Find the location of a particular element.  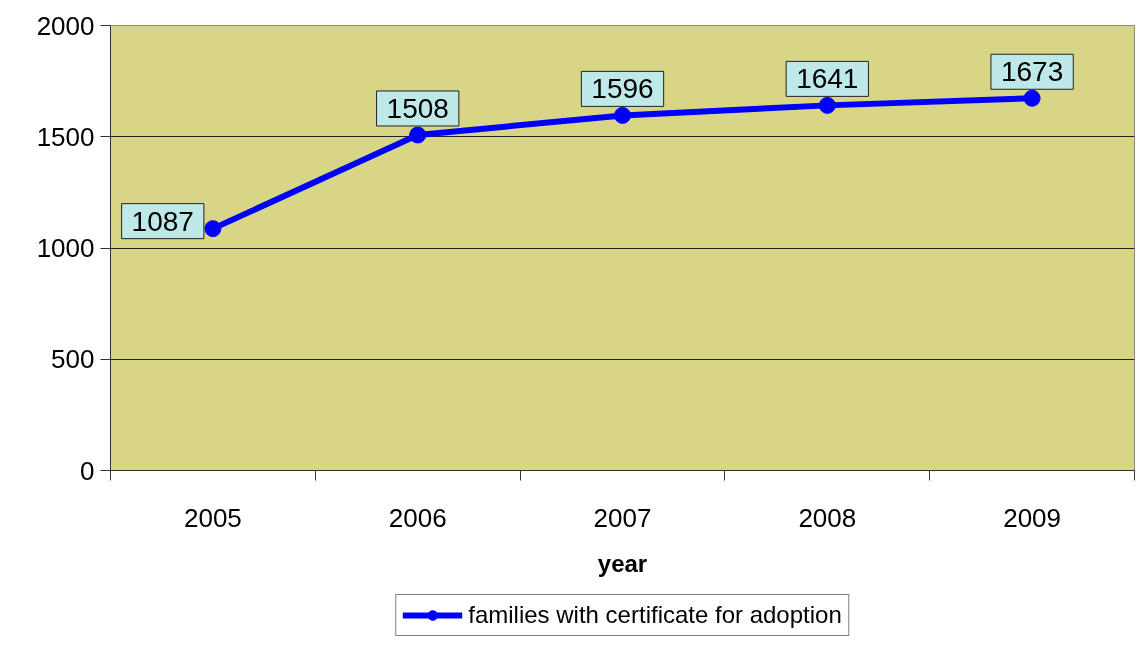

legend-label: families with certificate for adoption is located at coordinates (655, 614).